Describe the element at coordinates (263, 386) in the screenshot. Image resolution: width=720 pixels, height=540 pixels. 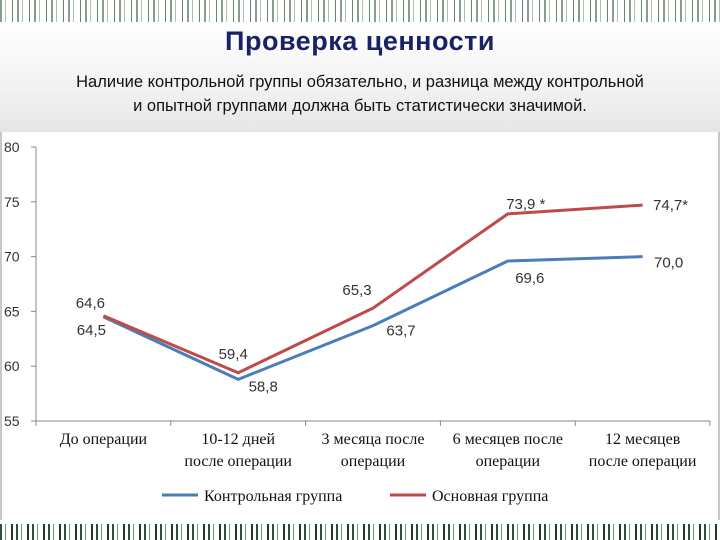
I see `data-label-control: 58,8` at that location.